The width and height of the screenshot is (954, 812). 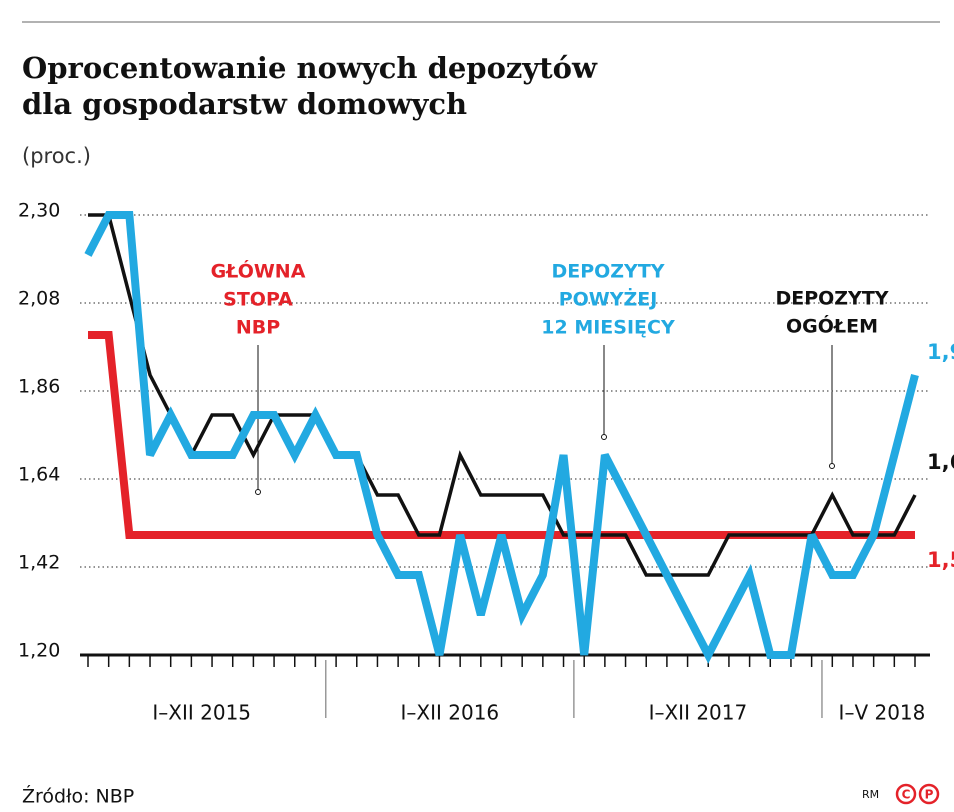 I want to click on y-tick-label: 1,64, so click(x=39, y=475).